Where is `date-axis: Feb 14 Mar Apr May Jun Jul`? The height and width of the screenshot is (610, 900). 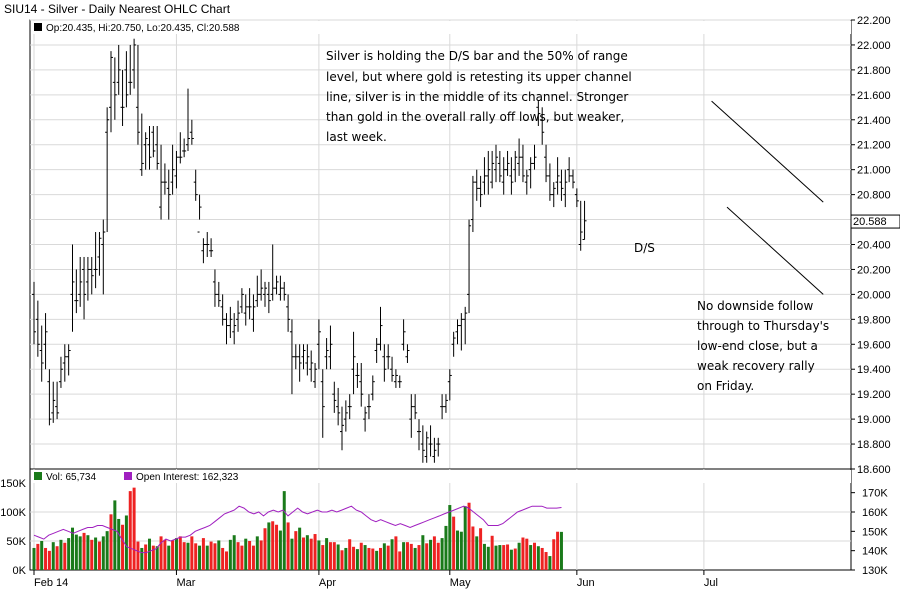
date-axis: Feb 14 Mar Apr May Jun Jul is located at coordinates (375, 579).